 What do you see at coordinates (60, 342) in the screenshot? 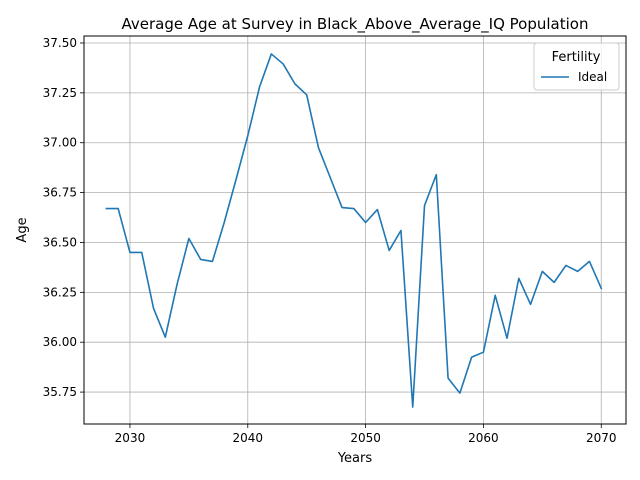
I see `y-tick-label: 36.00` at bounding box center [60, 342].